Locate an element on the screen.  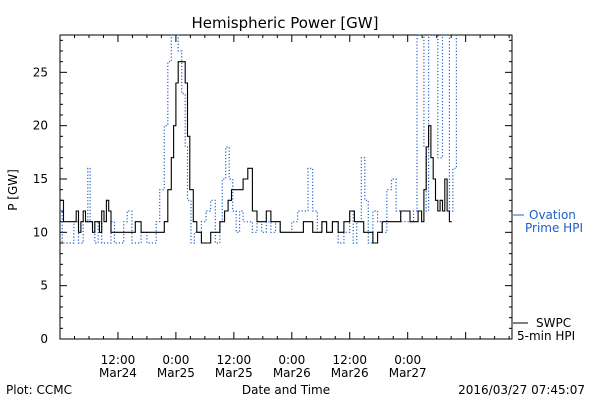
y-tick-label: 20 is located at coordinates (40, 126).